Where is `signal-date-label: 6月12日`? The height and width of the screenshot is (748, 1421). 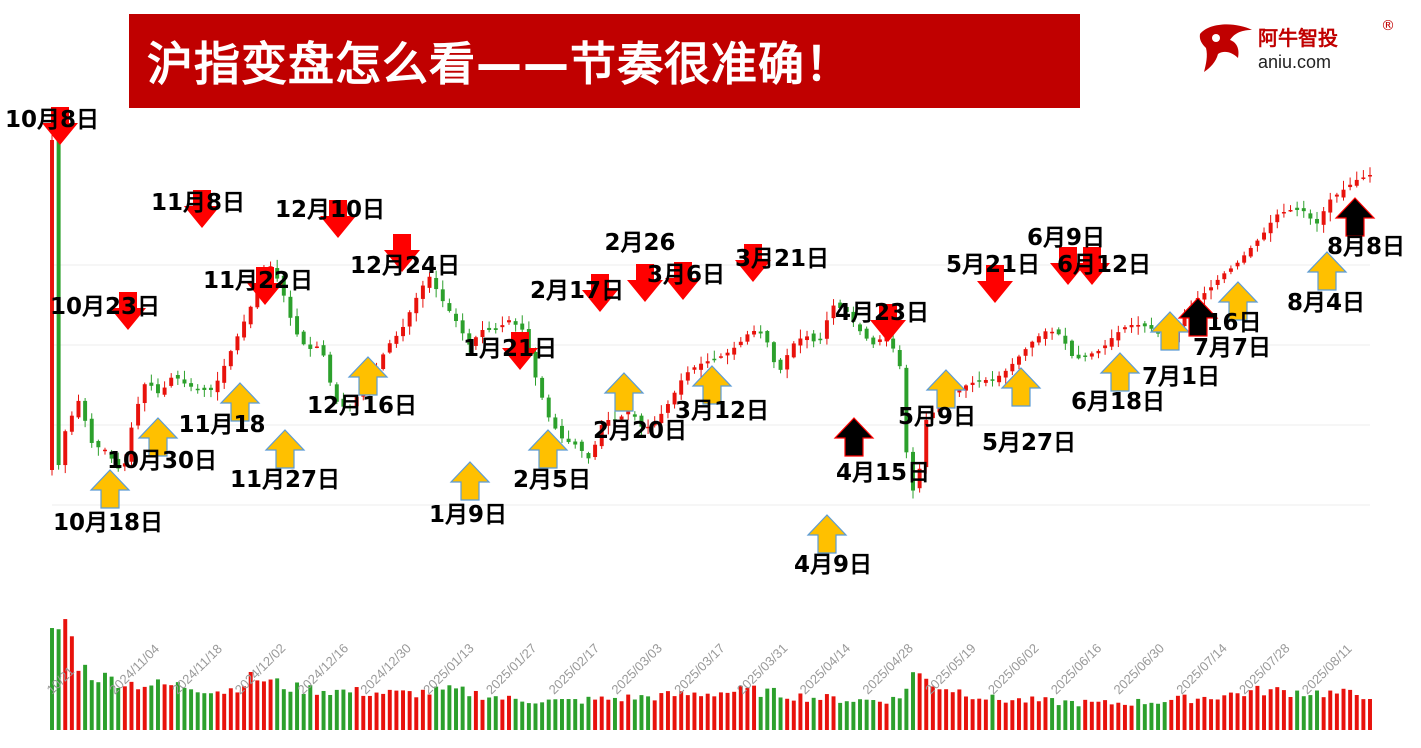
signal-date-label: 6月12日 is located at coordinates (1104, 265).